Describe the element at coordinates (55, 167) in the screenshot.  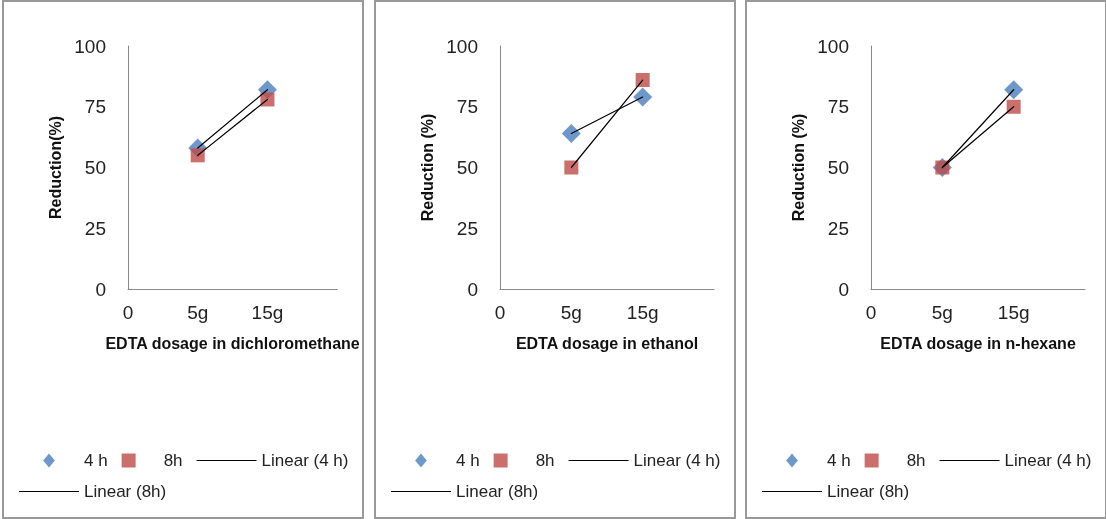
I see `y-axis-title: Reduction(%)` at that location.